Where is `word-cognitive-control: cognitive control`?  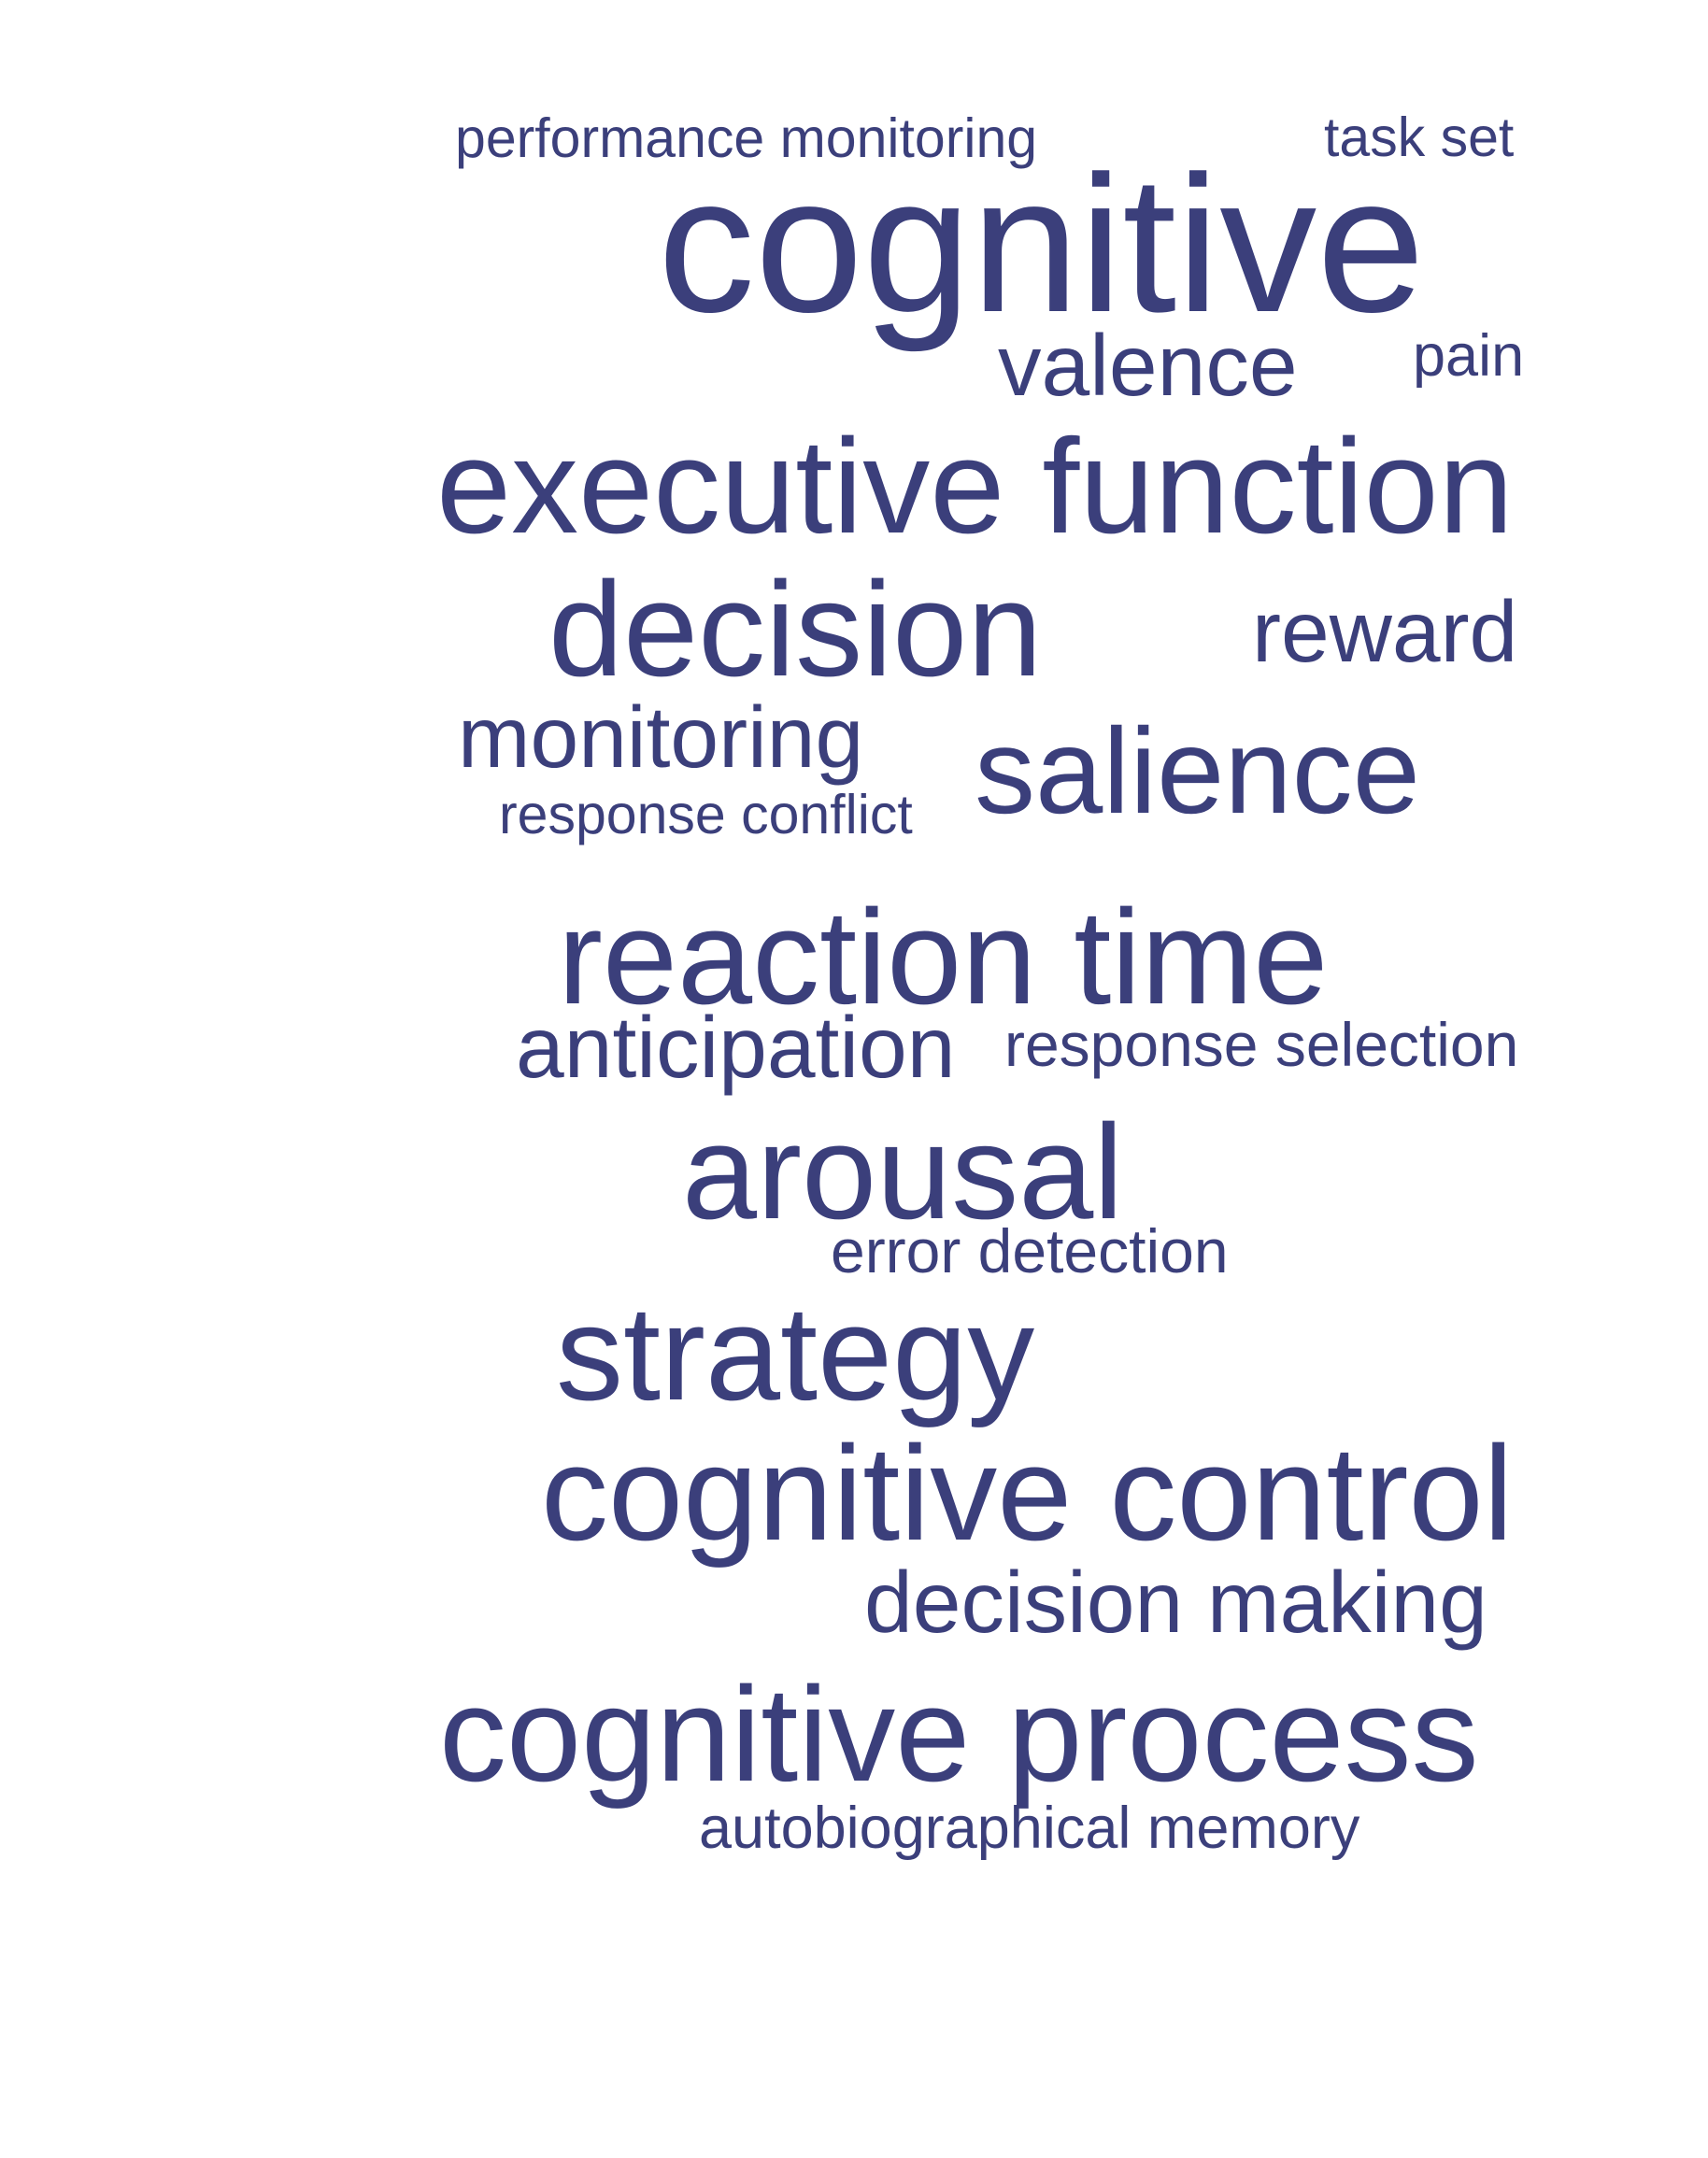
word-cognitive-control: cognitive control is located at coordinates (1027, 1493).